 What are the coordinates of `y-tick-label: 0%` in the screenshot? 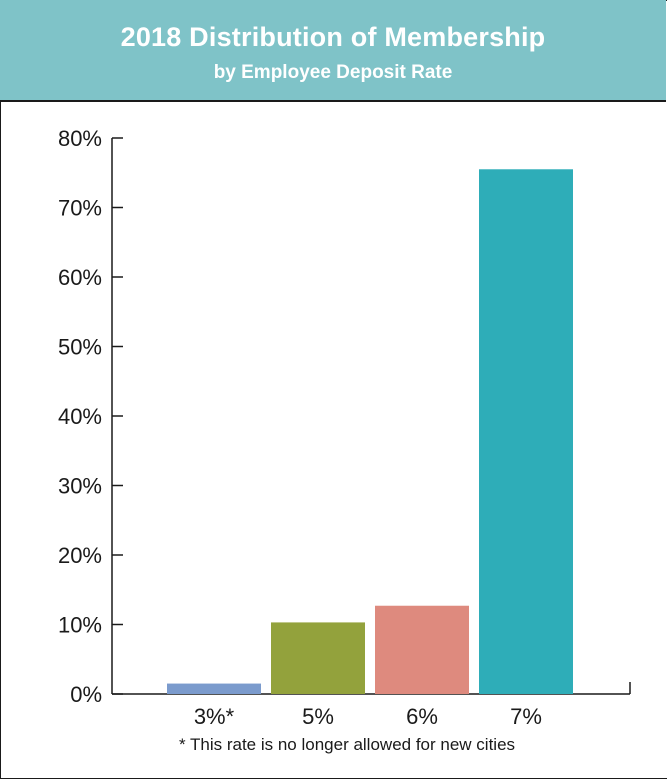 It's located at (86, 694).